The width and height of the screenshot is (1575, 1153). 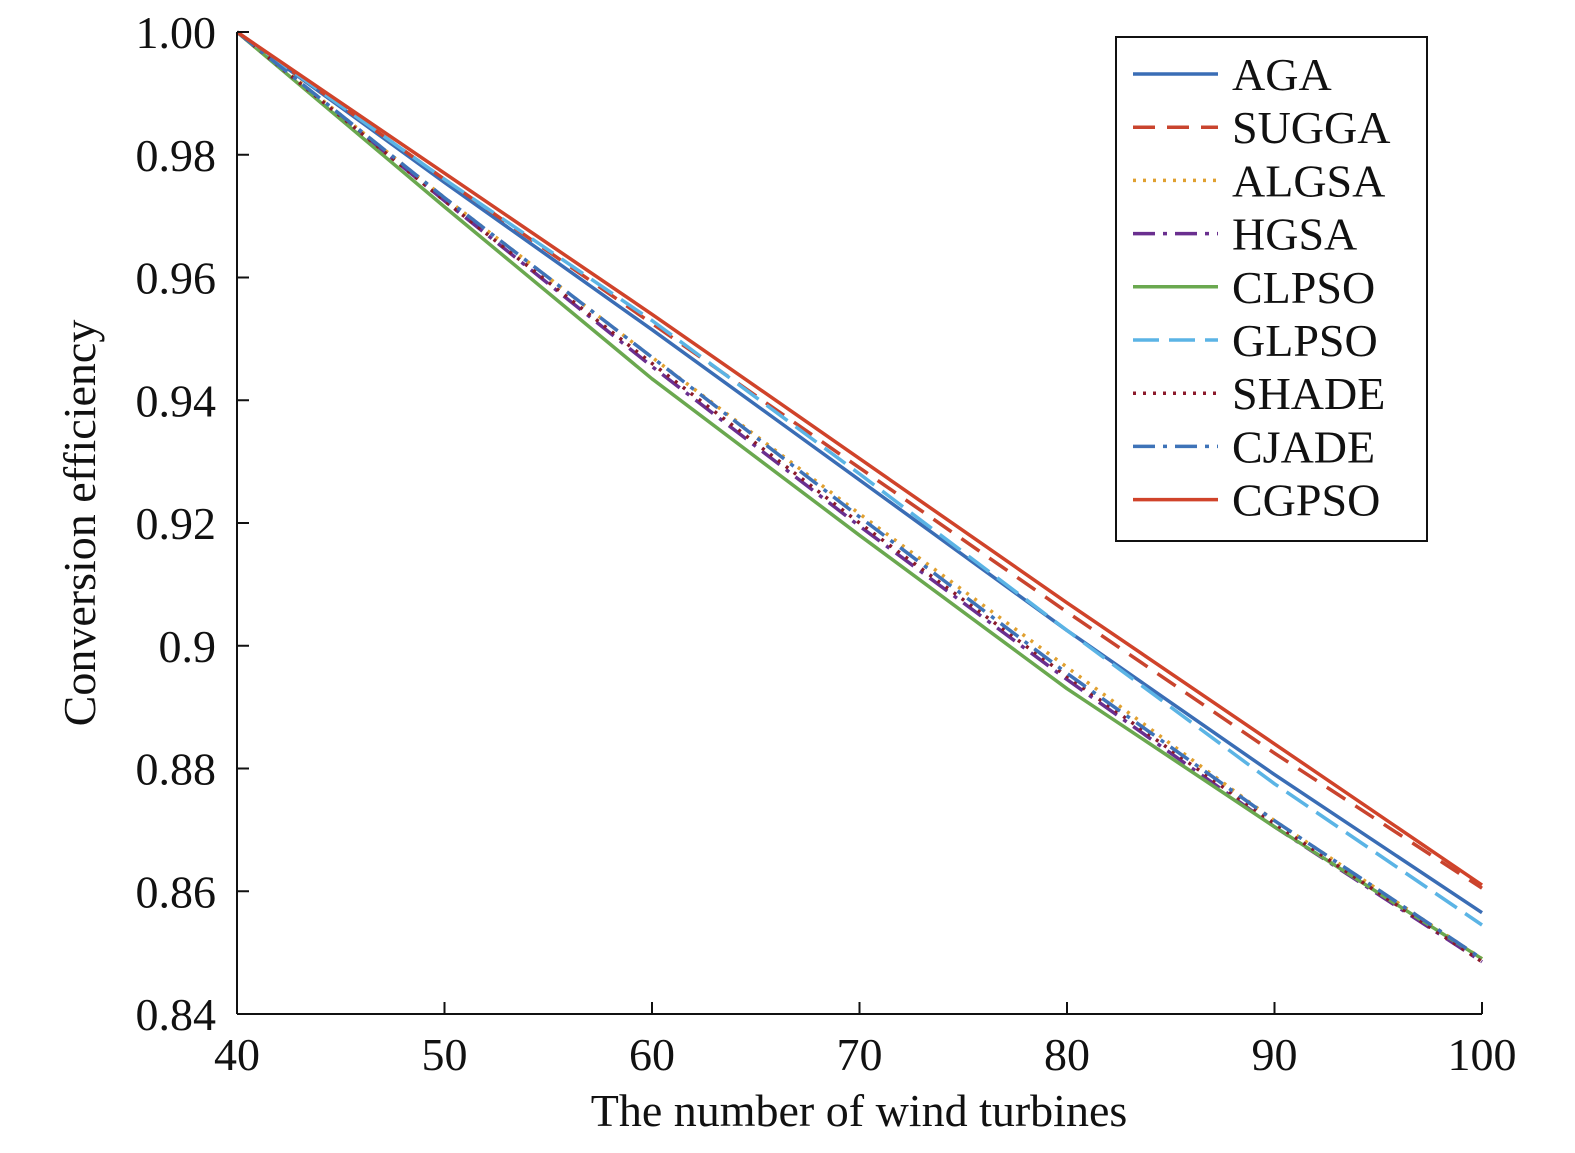 I want to click on y-tick-label: 0.98, so click(x=176, y=155).